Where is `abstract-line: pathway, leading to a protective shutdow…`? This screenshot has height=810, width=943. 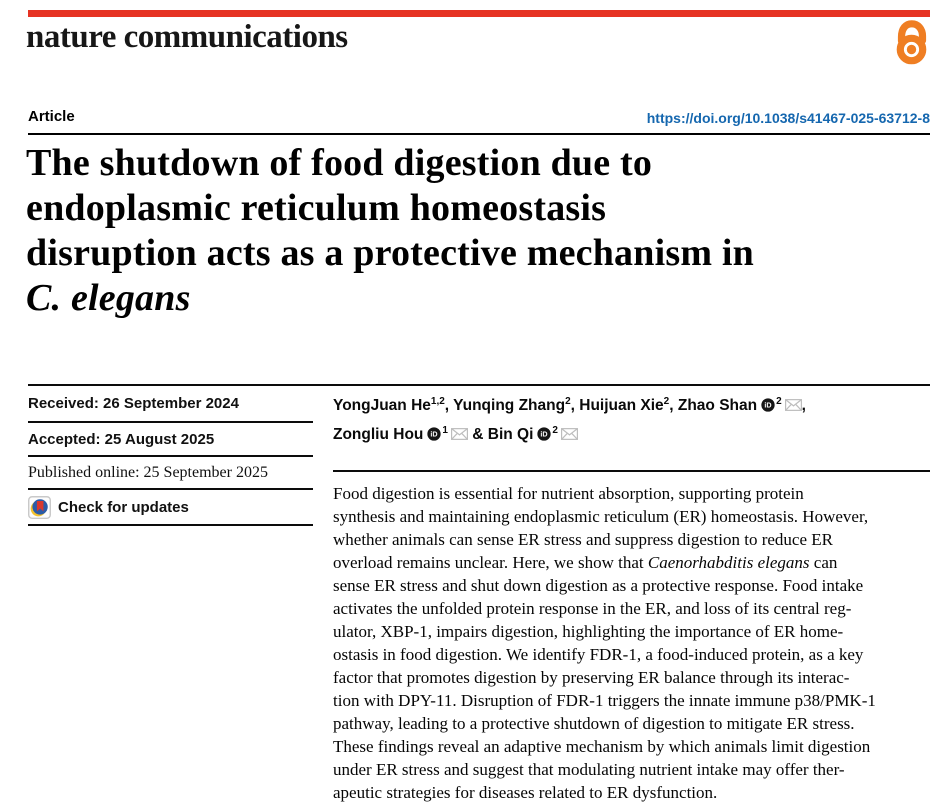
abstract-line: pathway, leading to a protective shutdow… is located at coordinates (594, 723).